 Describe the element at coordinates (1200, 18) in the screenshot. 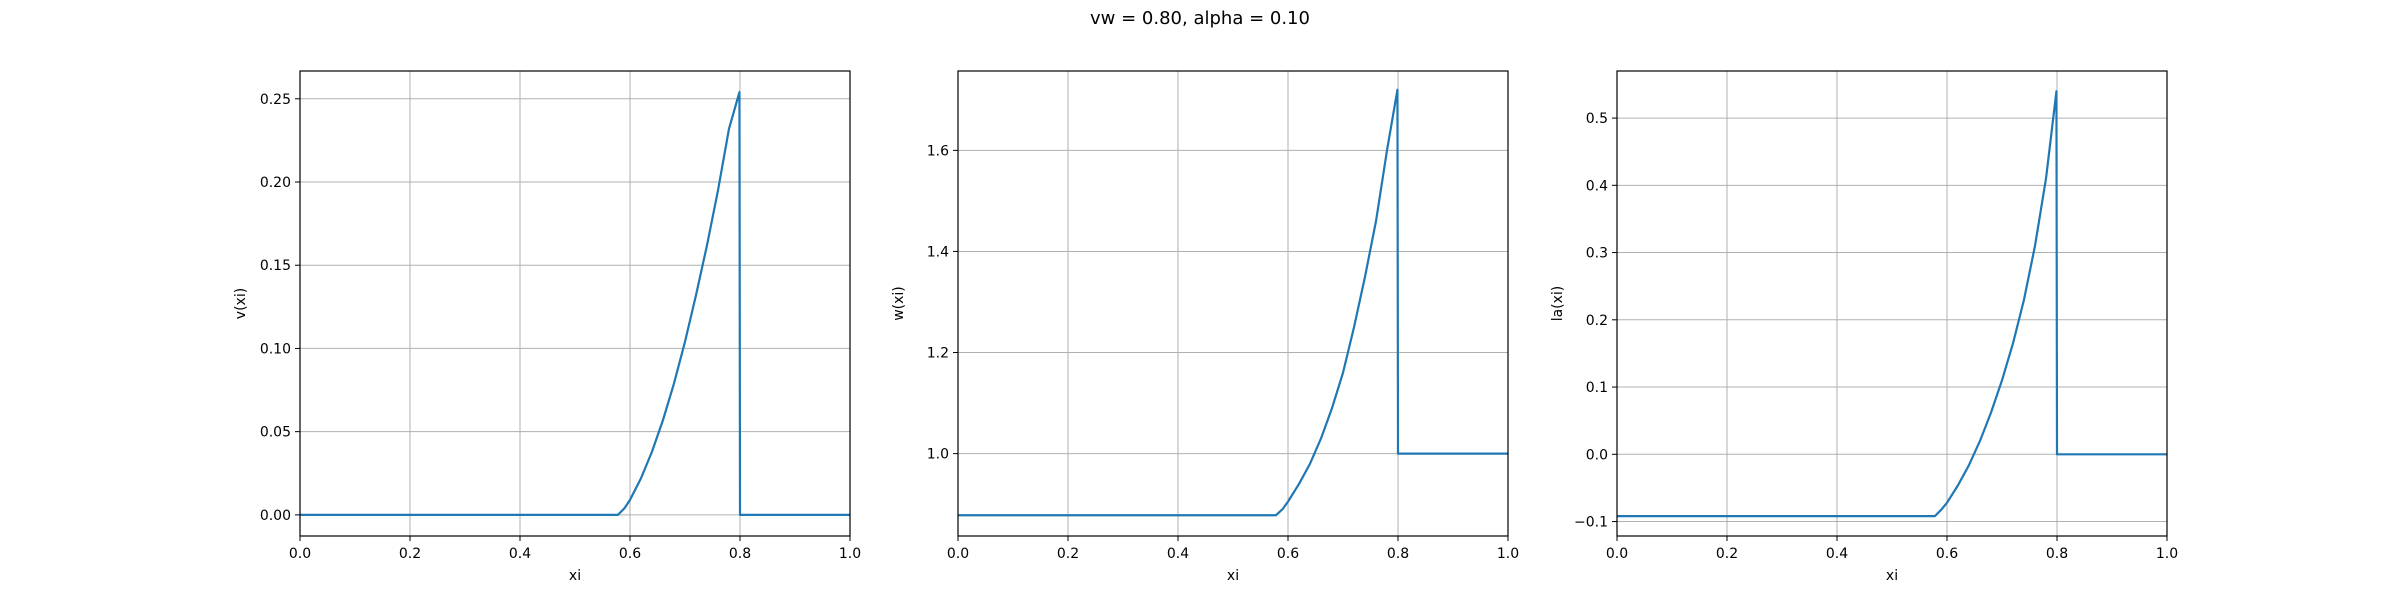

I see `figure-title: vw = 0.80, alpha = 0.10` at that location.